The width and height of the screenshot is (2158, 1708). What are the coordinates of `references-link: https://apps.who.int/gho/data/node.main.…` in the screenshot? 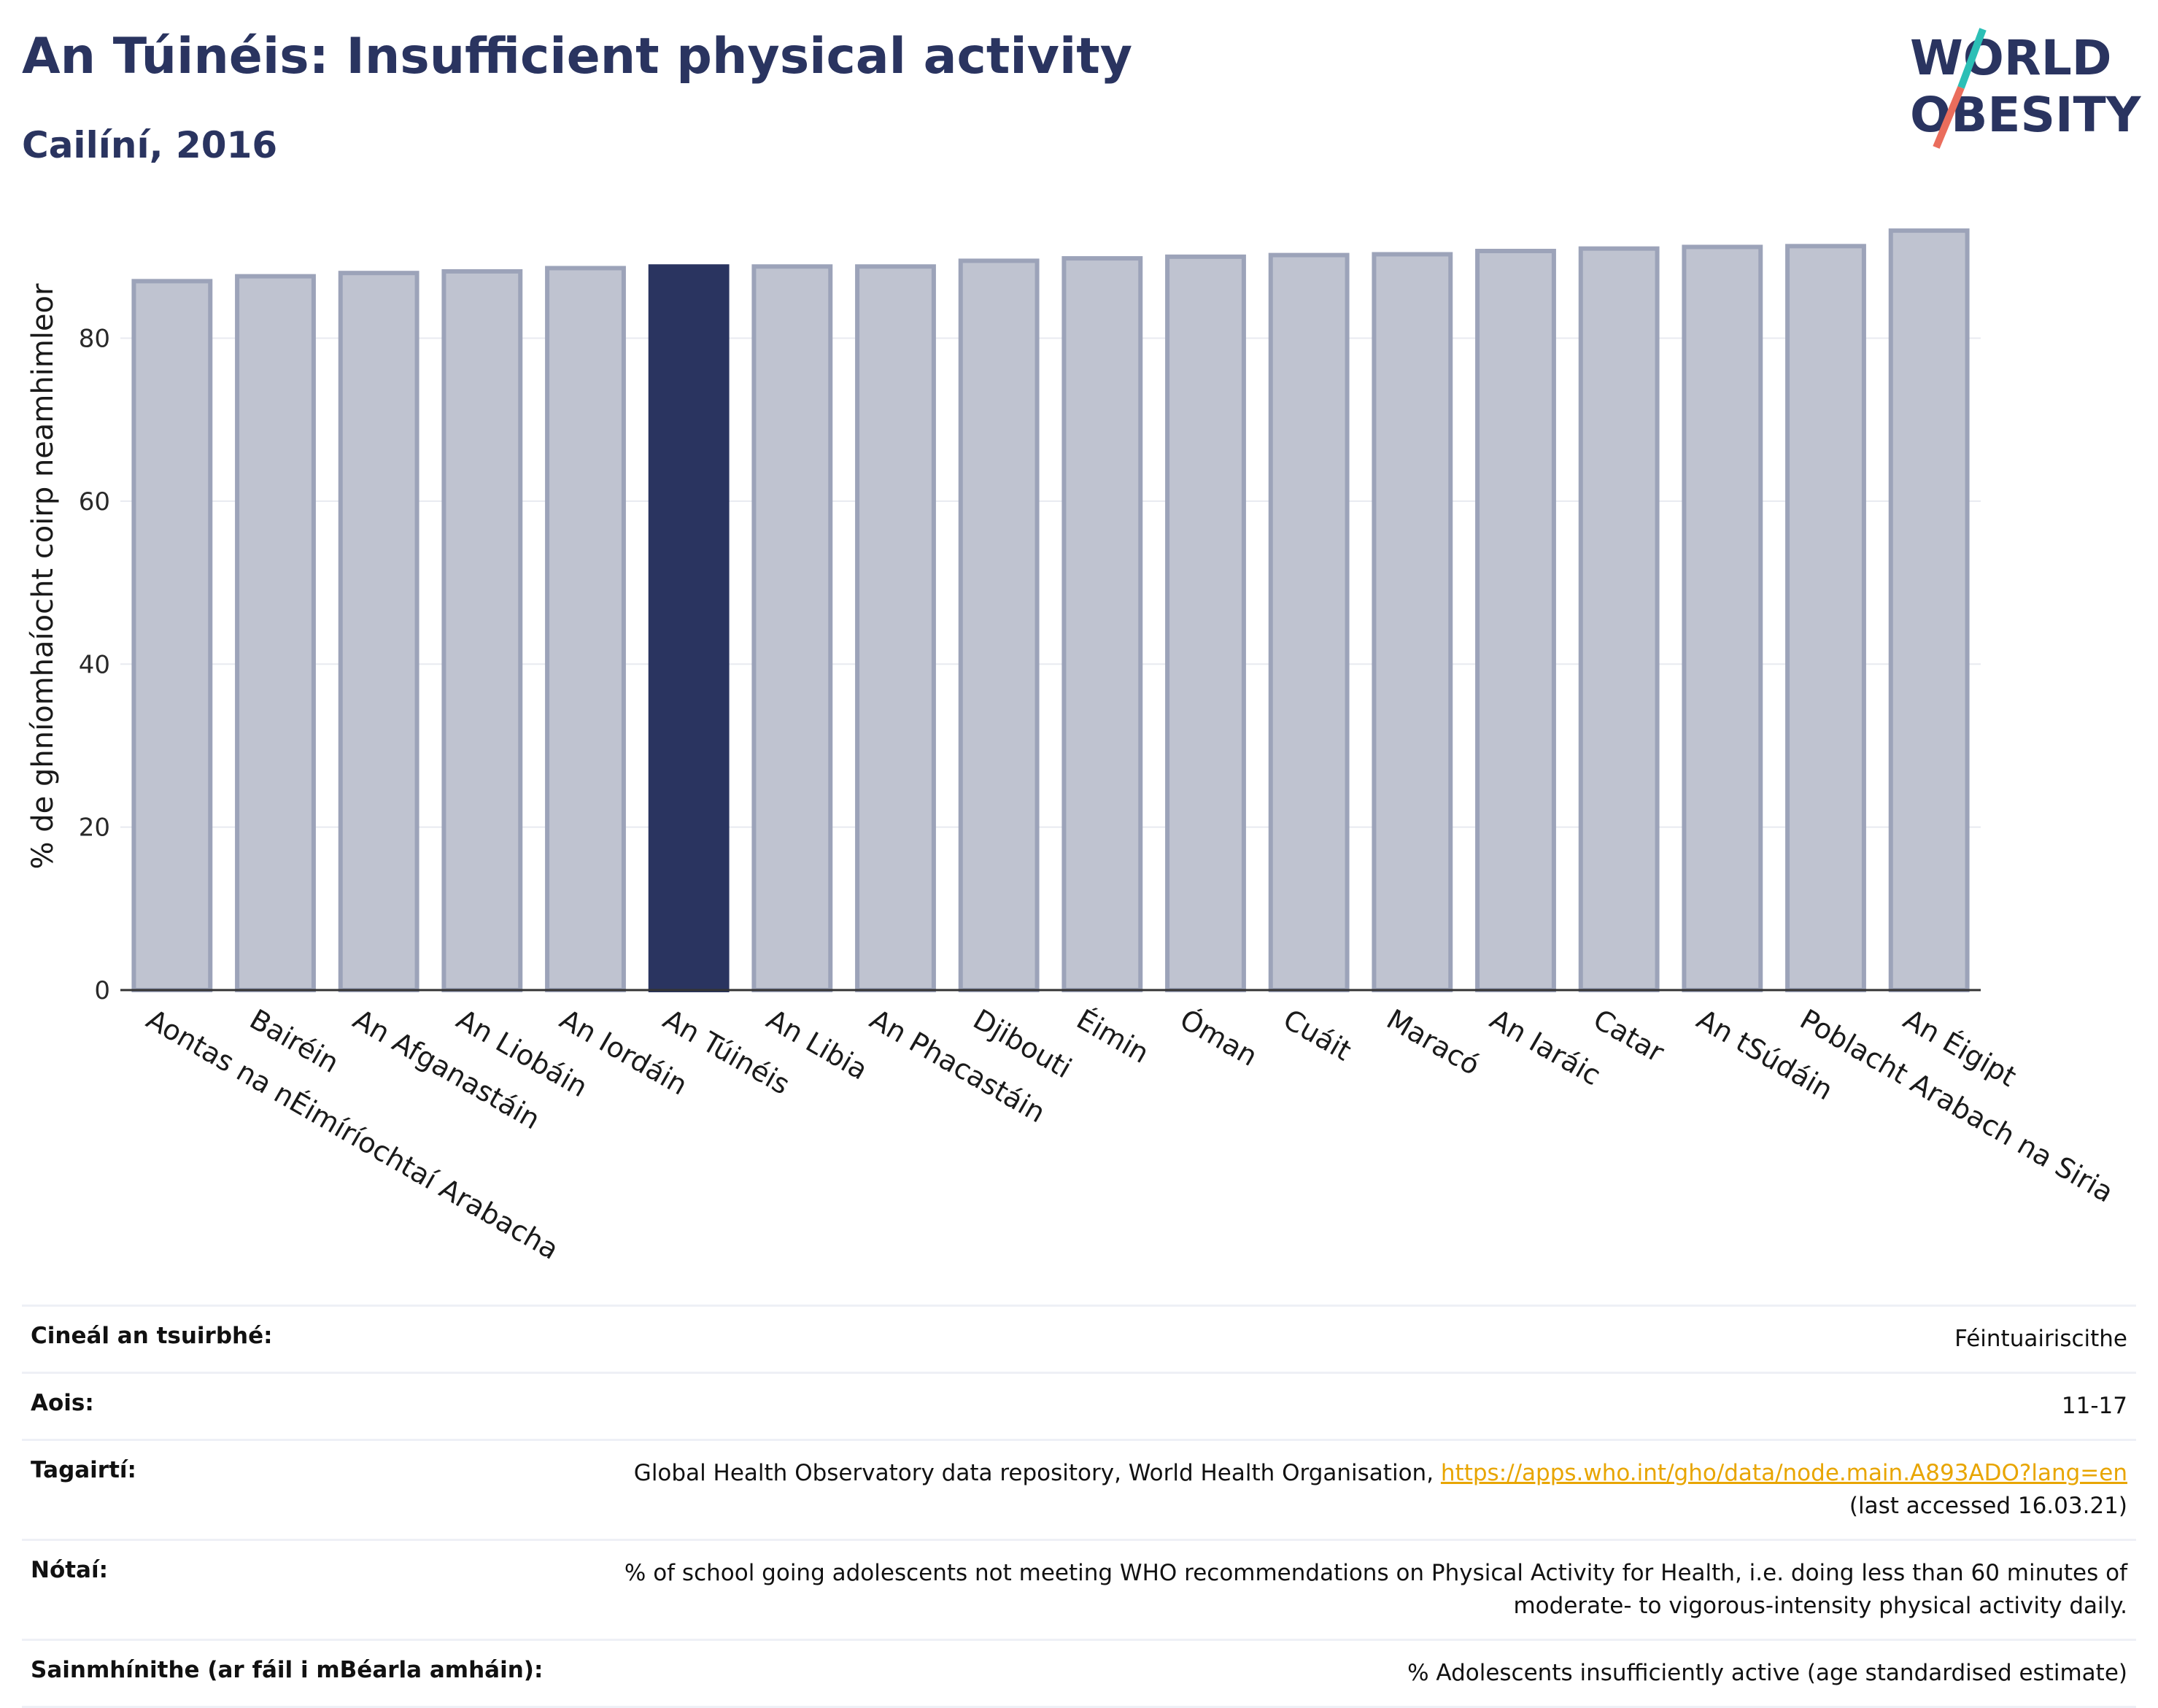 It's located at (1783, 1472).